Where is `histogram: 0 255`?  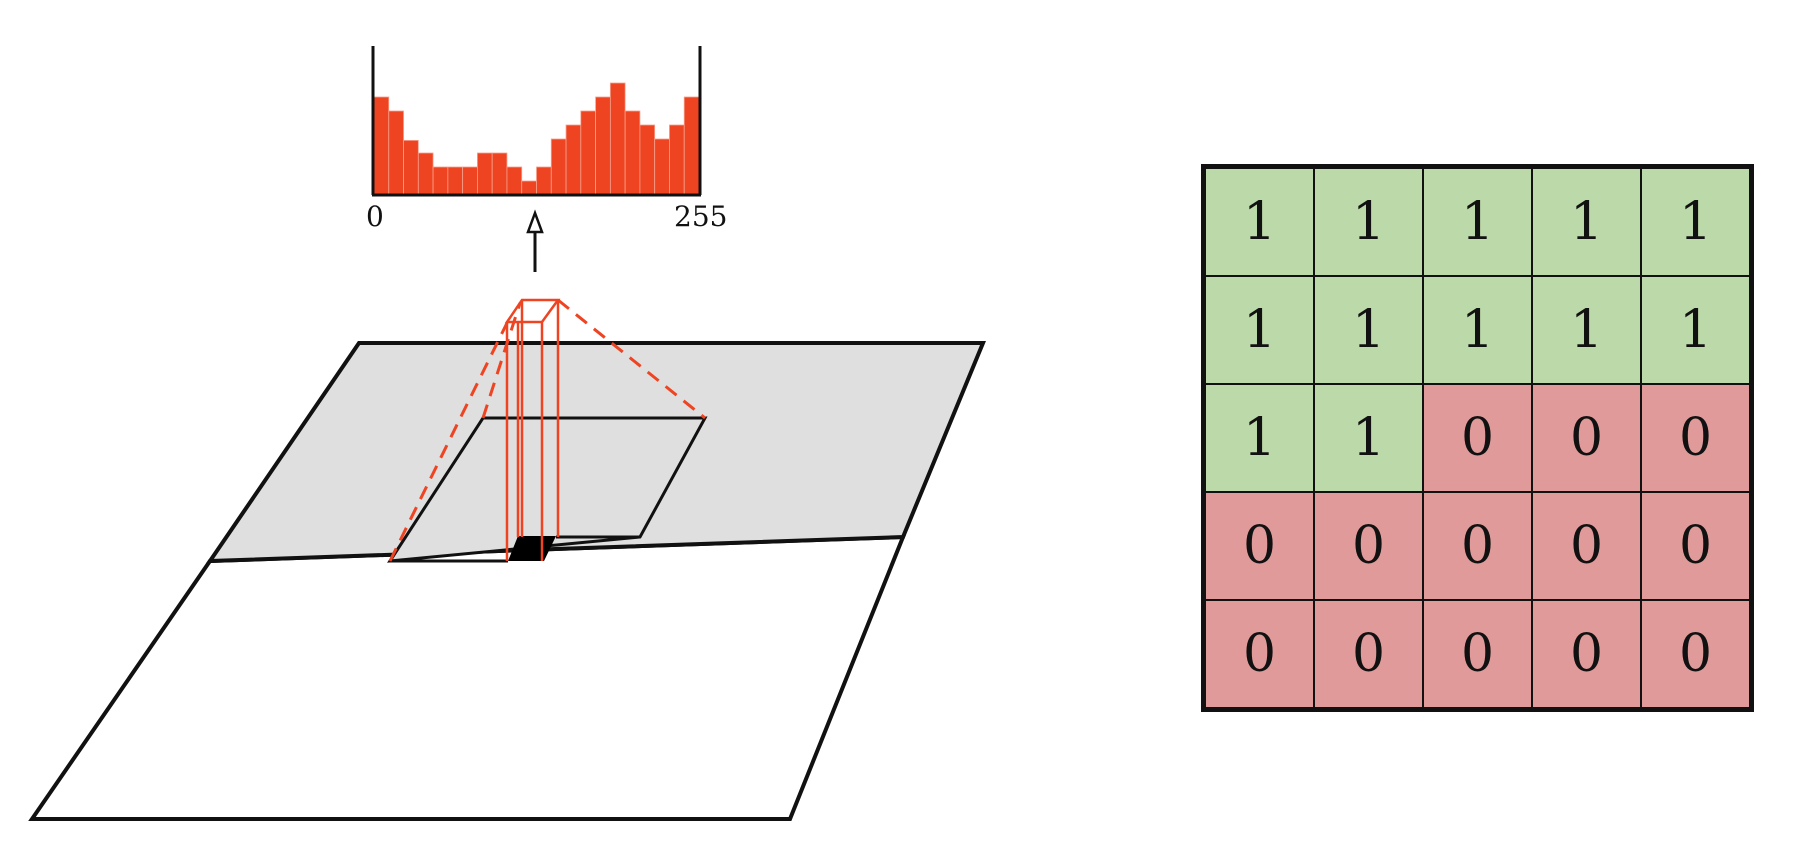 histogram: 0 255 is located at coordinates (546, 139).